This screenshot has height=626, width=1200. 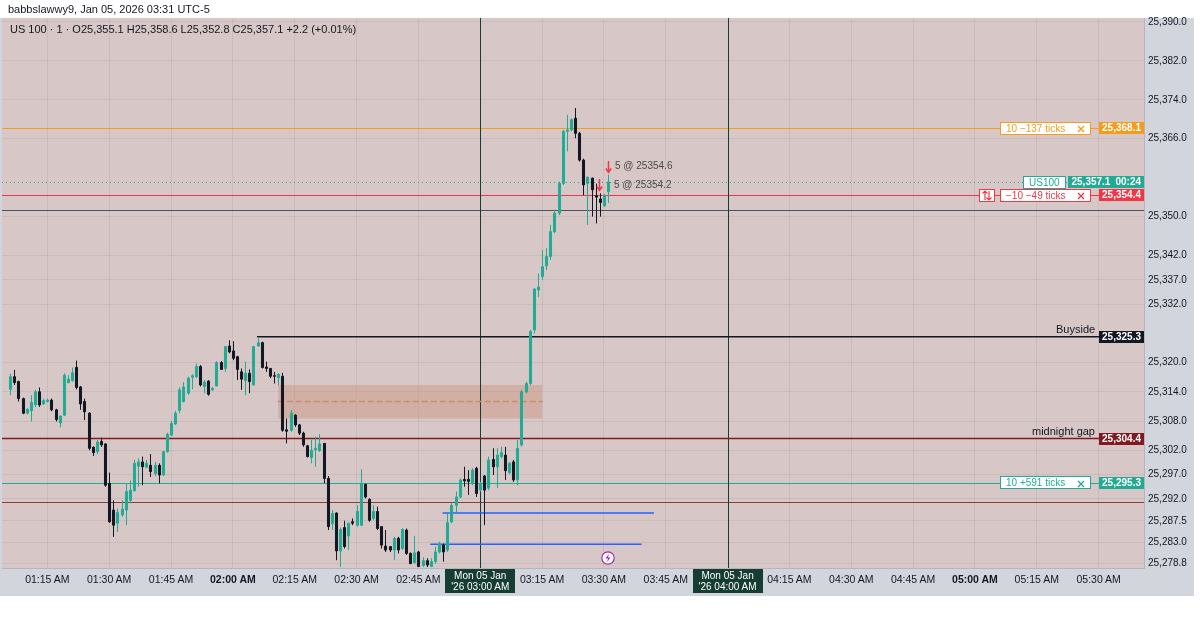 I want to click on x-tick-label: 01:30 AM, so click(x=109, y=579).